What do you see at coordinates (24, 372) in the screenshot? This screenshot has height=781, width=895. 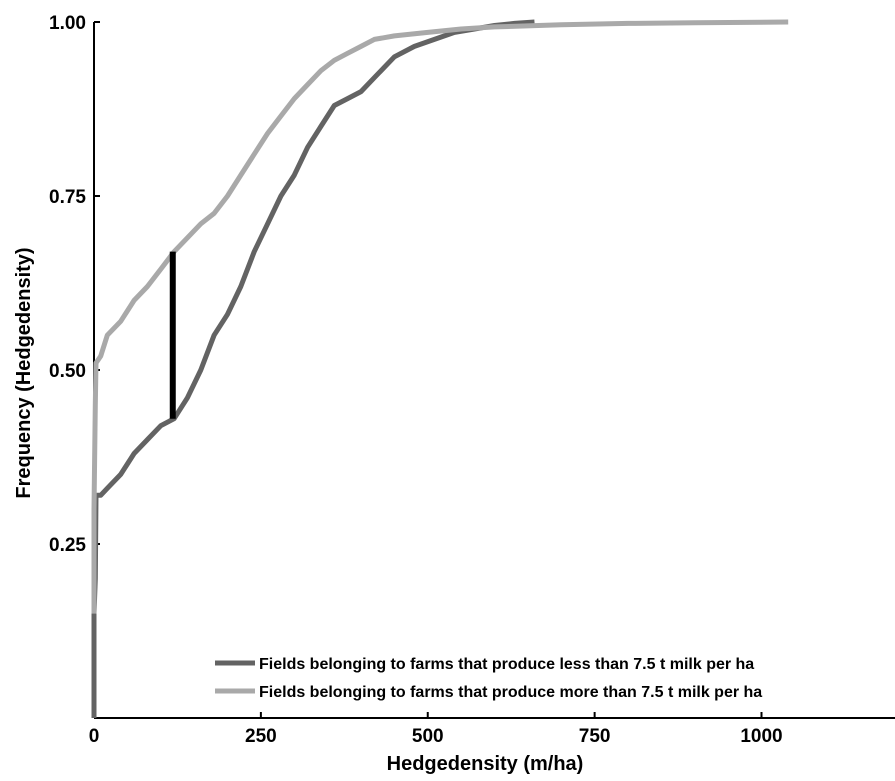 I see `y-axis-title: Frequency (Hedgedensity)` at bounding box center [24, 372].